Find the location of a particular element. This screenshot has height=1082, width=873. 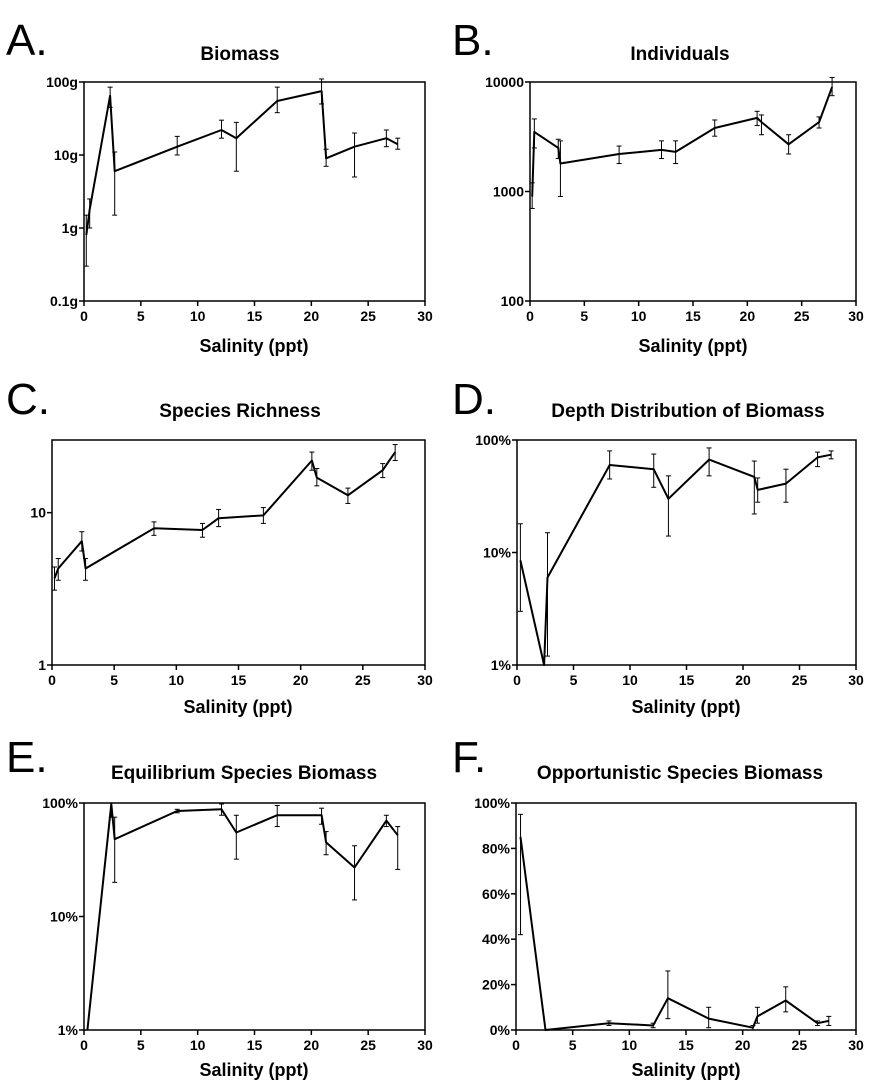

panel-c-xtick-label: 25 is located at coordinates (363, 680).